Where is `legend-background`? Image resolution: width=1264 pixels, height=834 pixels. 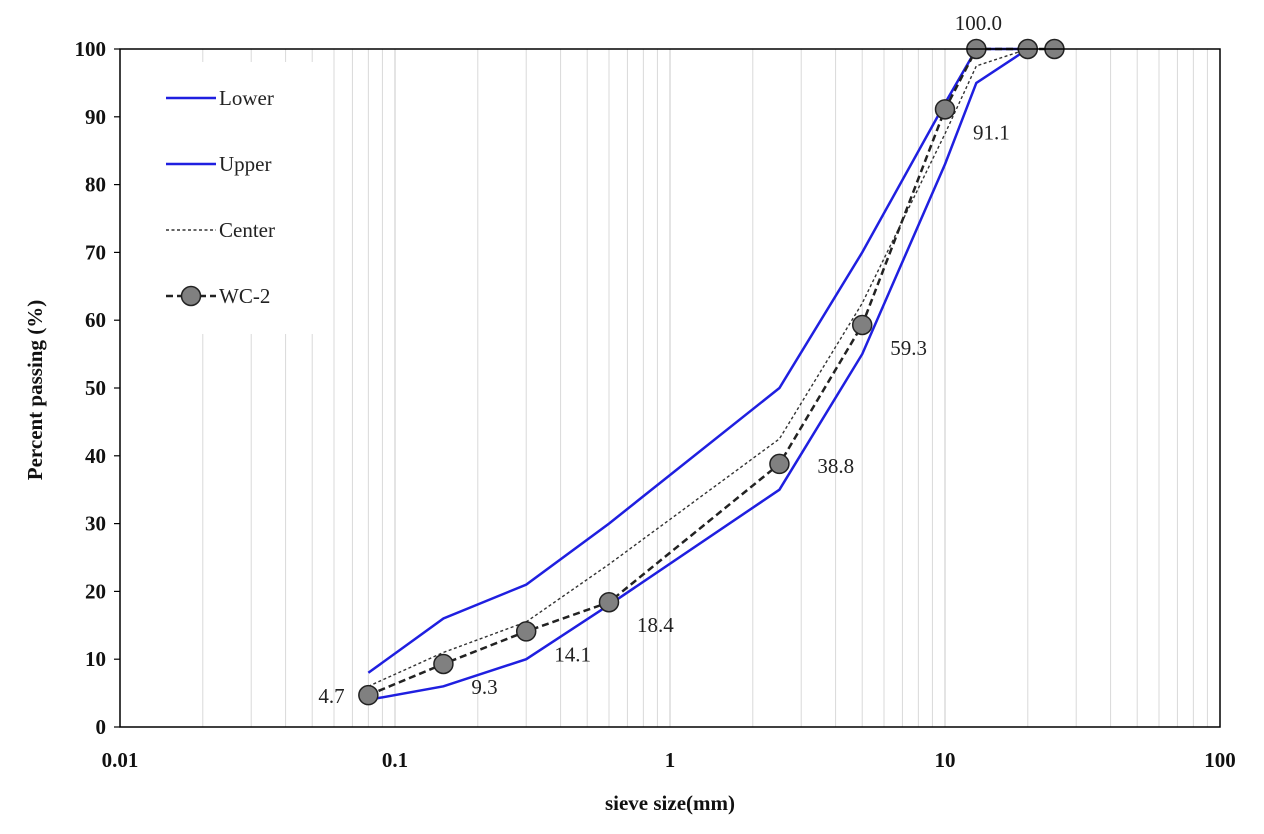
legend-background is located at coordinates (230, 198).